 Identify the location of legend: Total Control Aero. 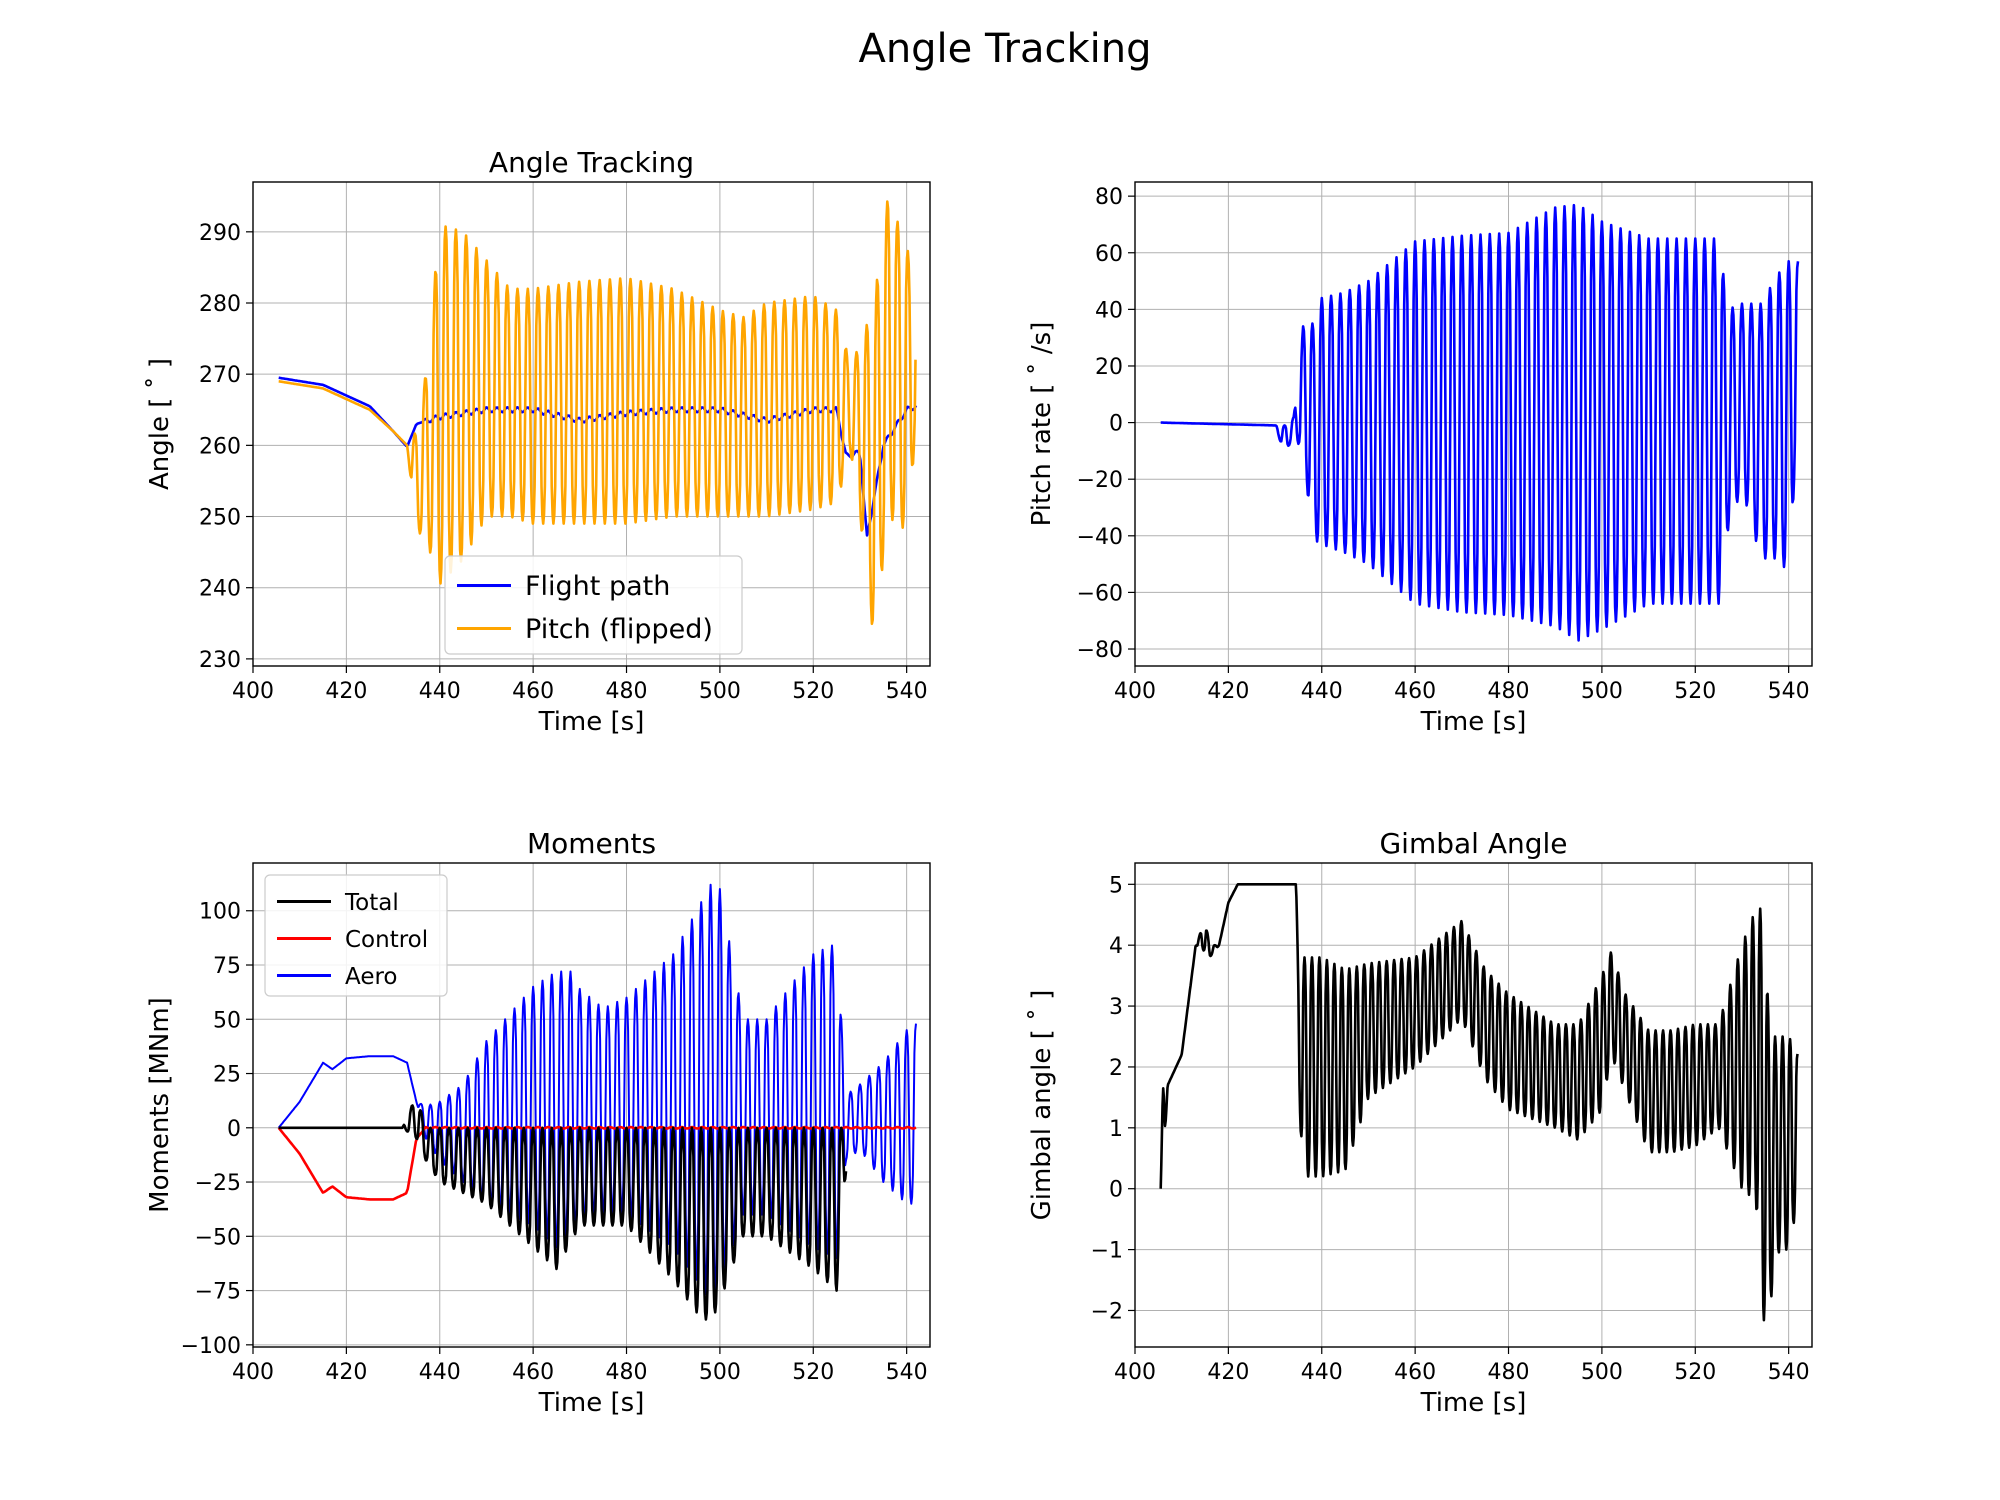
(356, 935).